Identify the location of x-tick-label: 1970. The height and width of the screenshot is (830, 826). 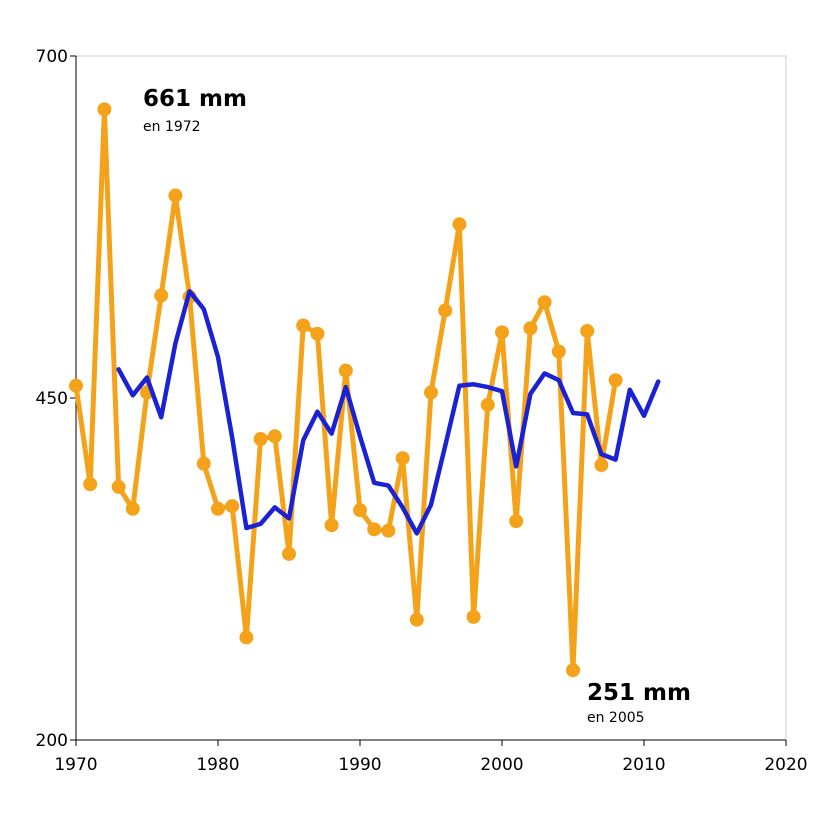
(75, 765).